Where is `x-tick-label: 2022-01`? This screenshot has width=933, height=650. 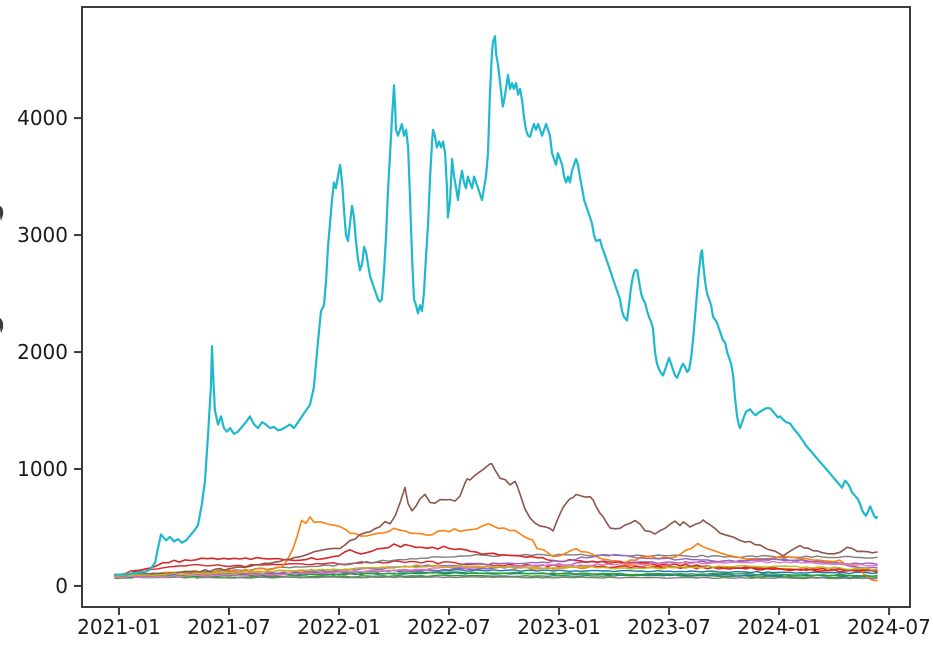
x-tick-label: 2022-01 is located at coordinates (339, 627).